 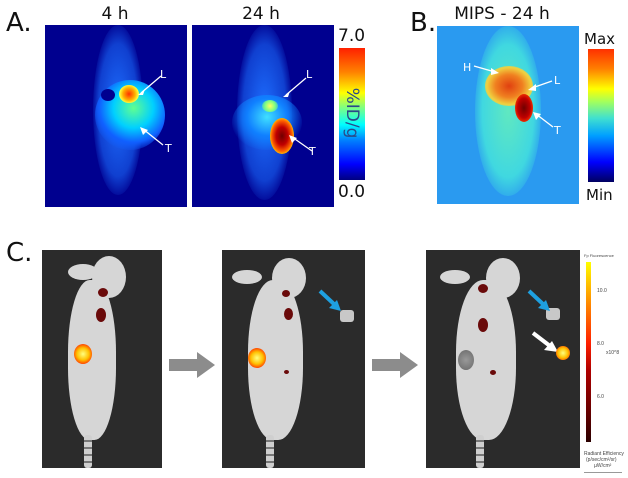 What do you see at coordinates (466, 360) in the screenshot?
I see `excision-site` at bounding box center [466, 360].